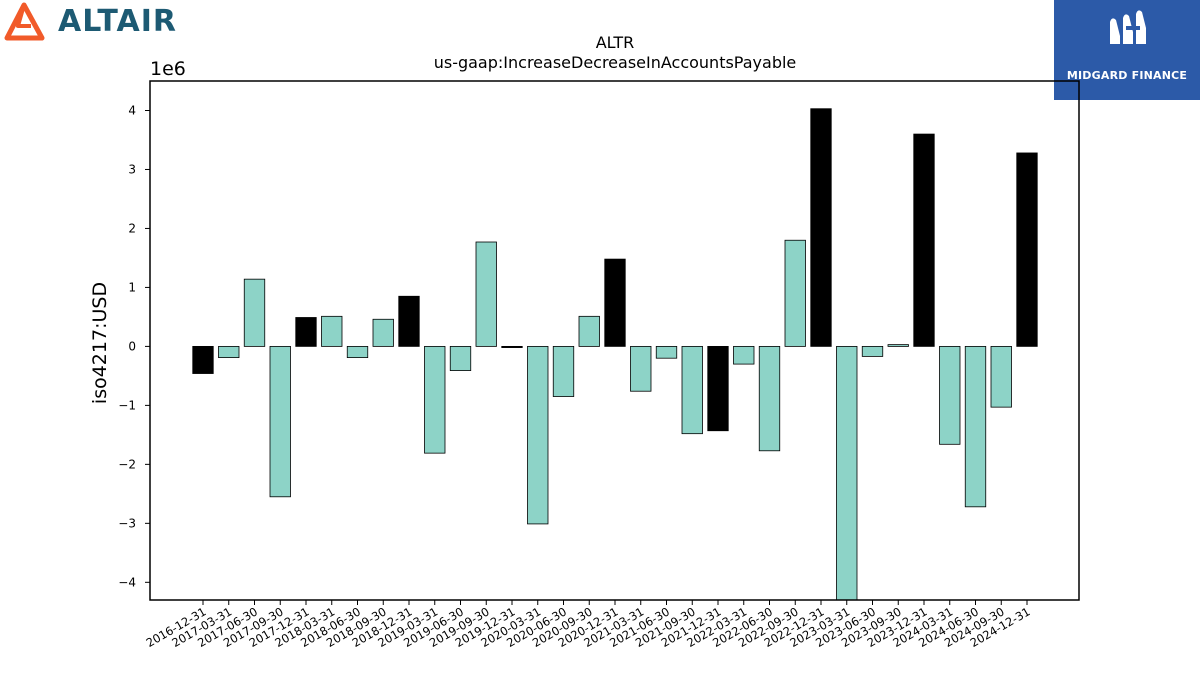  What do you see at coordinates (127, 405) in the screenshot?
I see `y-tick-label: −1` at bounding box center [127, 405].